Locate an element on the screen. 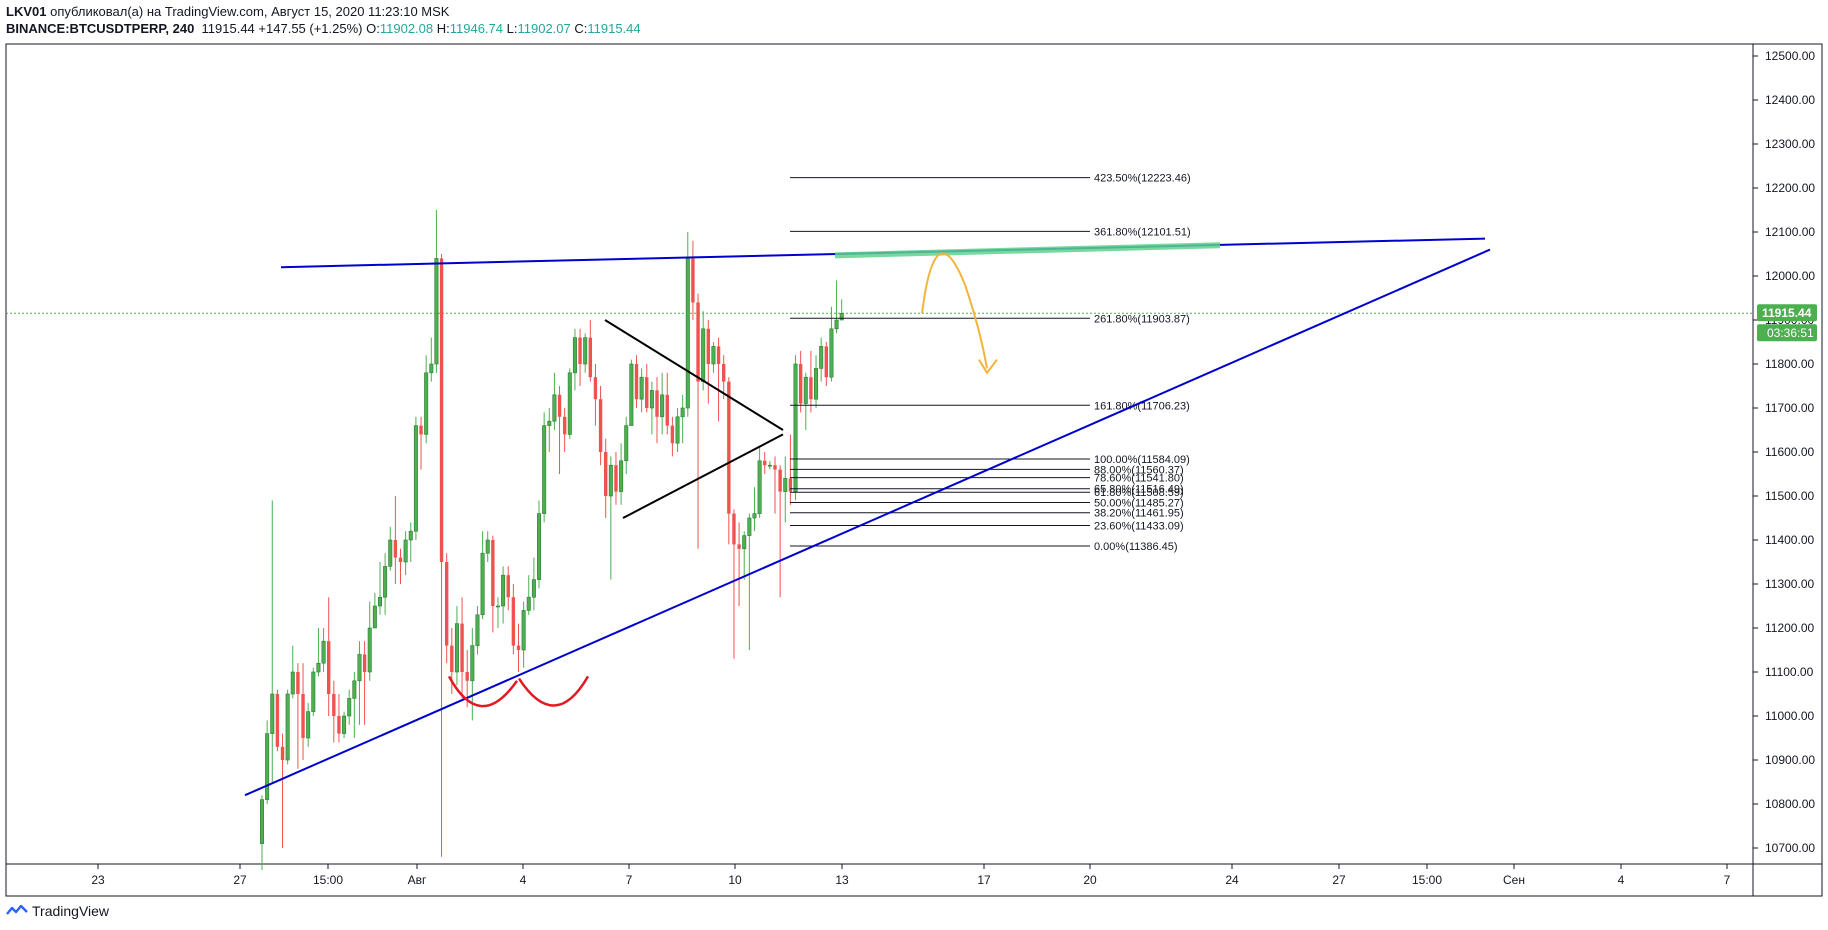 This screenshot has height=930, width=1828. fib-level-label: 50.00%(11485.27) is located at coordinates (1139, 503).